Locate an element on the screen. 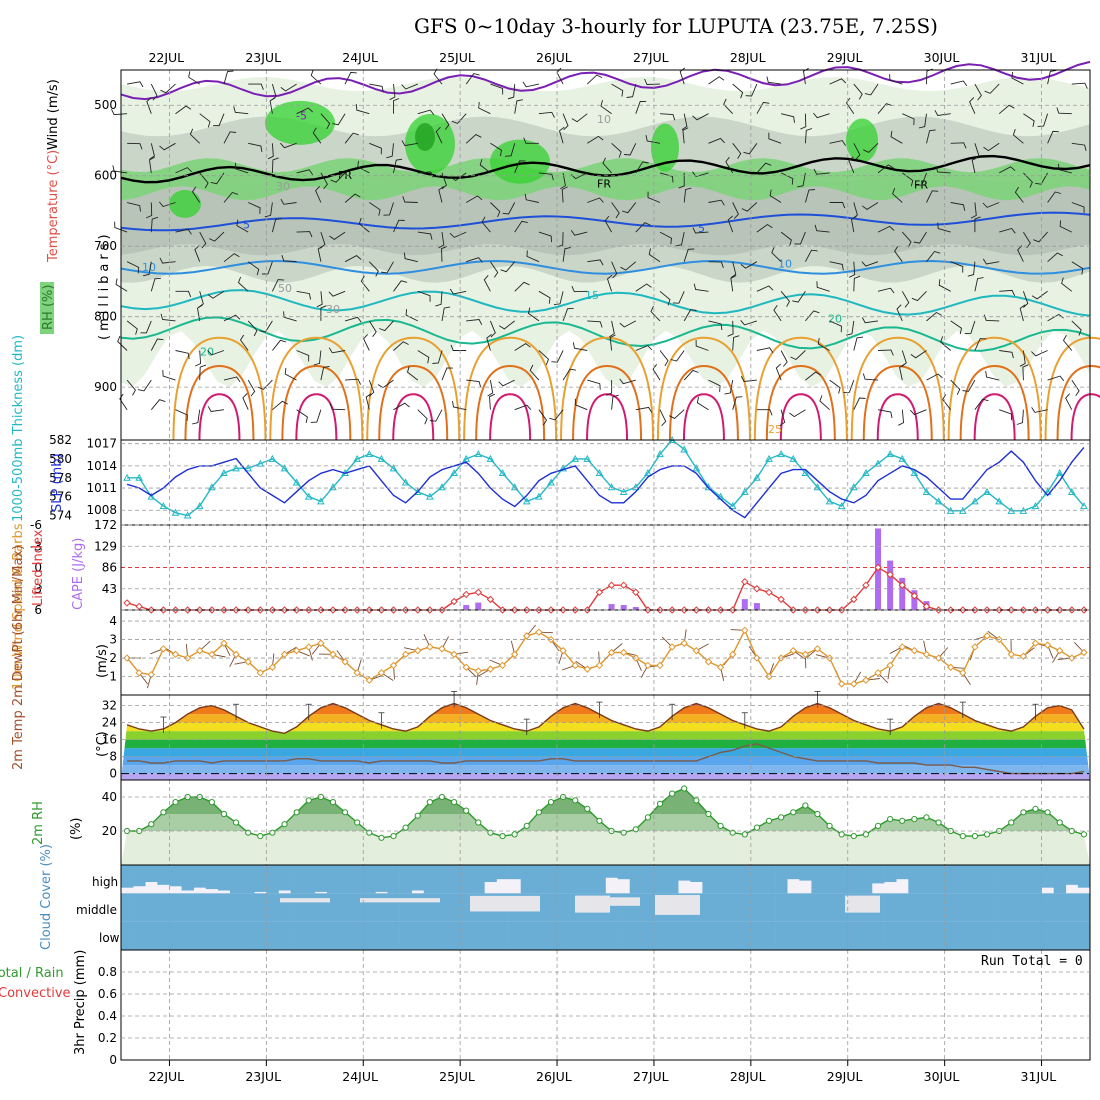  rh-label-50: 50 is located at coordinates (285, 288).